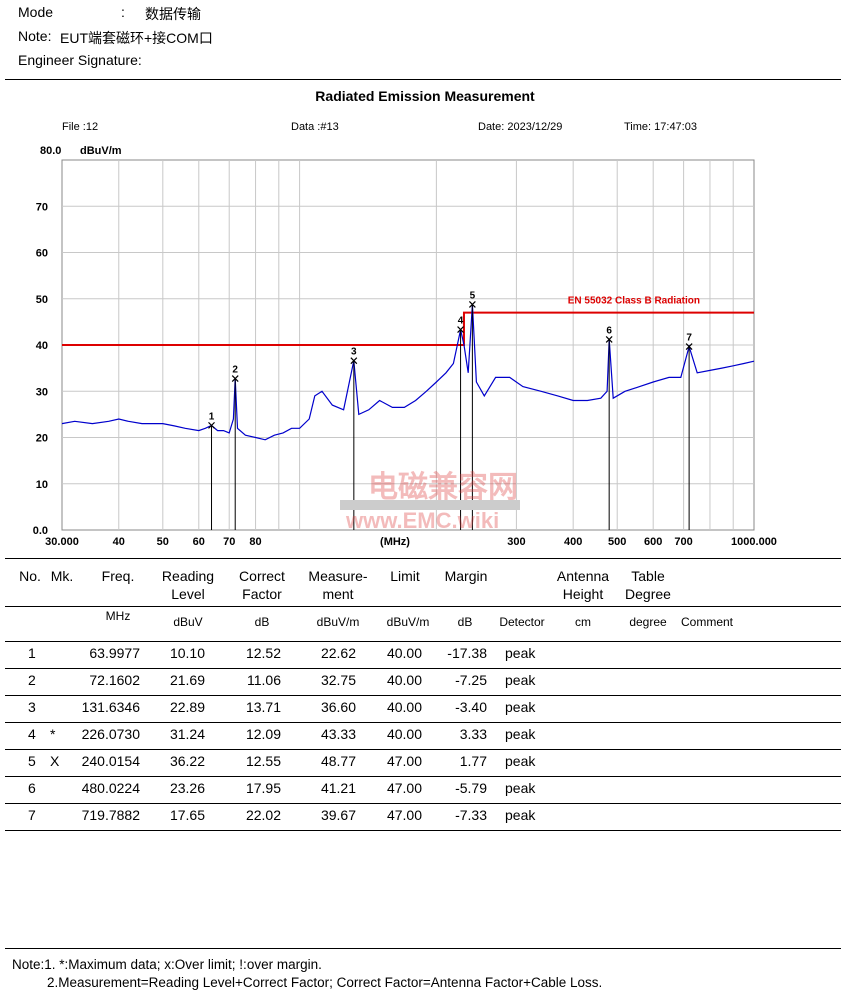  What do you see at coordinates (653, 542) in the screenshot?
I see `x-tick-label: 600` at bounding box center [653, 542].